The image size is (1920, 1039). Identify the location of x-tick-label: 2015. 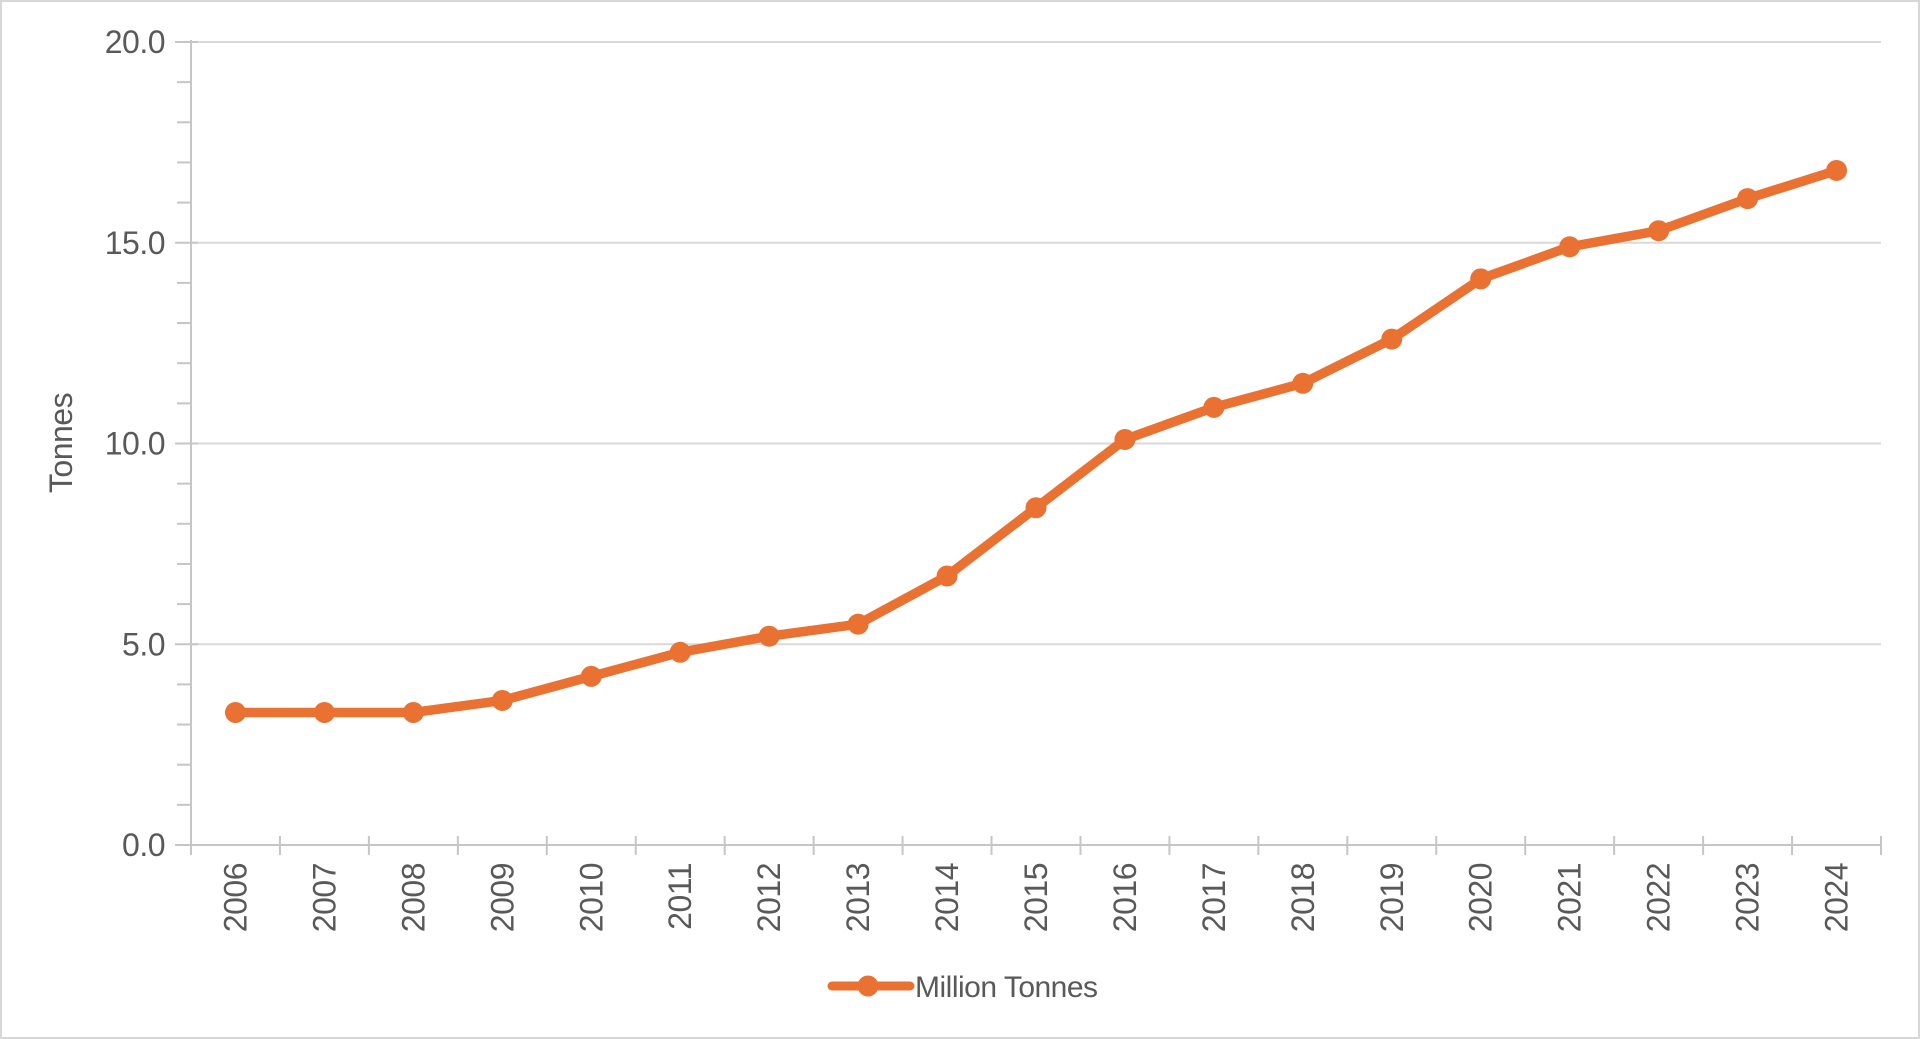
(1036, 897).